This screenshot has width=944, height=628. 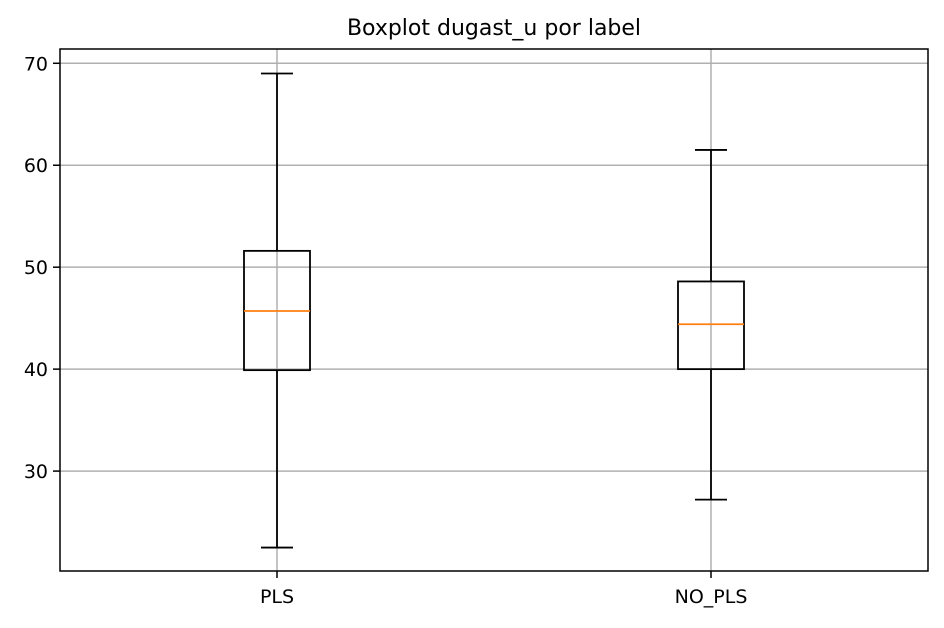 I want to click on y-tick-label: 40, so click(x=36, y=370).